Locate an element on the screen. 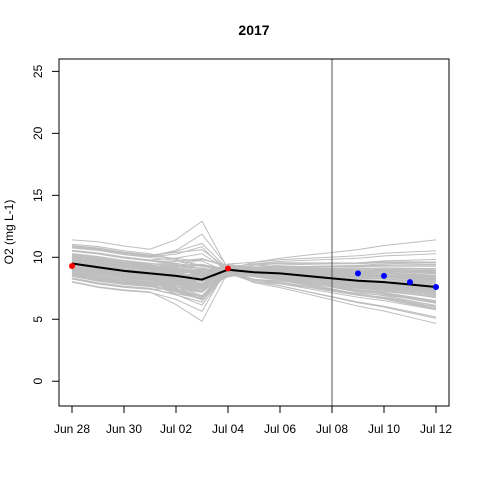 The height and width of the screenshot is (480, 480). y-tick-label: 5 is located at coordinates (38, 319).